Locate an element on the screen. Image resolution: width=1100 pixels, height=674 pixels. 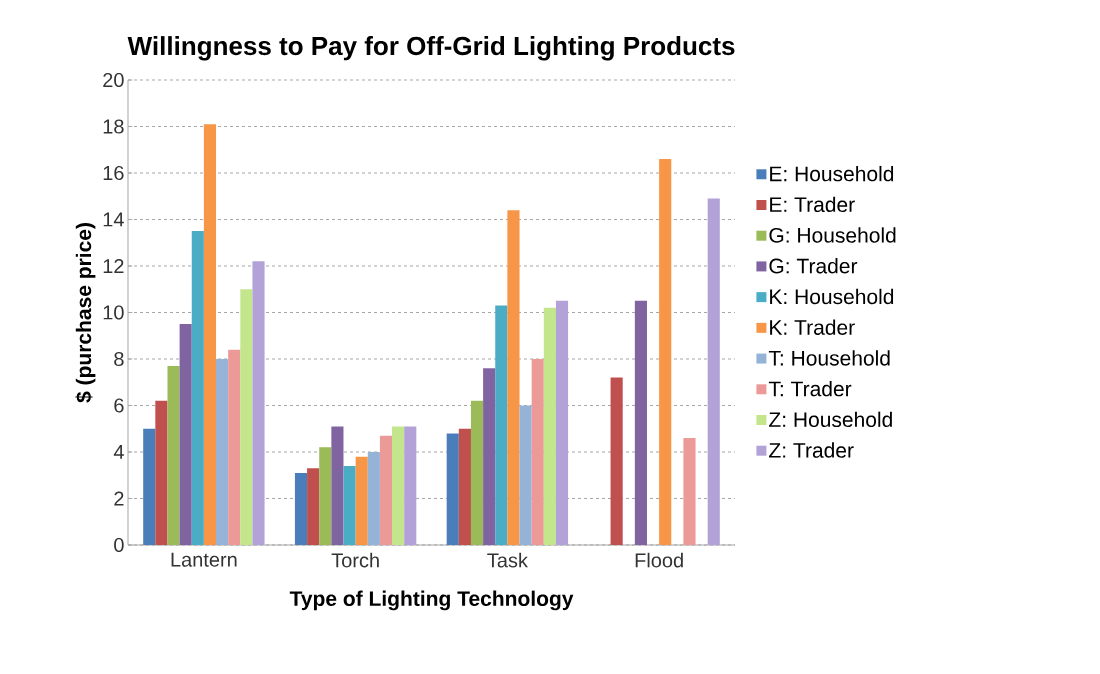
x-axis-title: Type of Lighting Technology is located at coordinates (431, 600).